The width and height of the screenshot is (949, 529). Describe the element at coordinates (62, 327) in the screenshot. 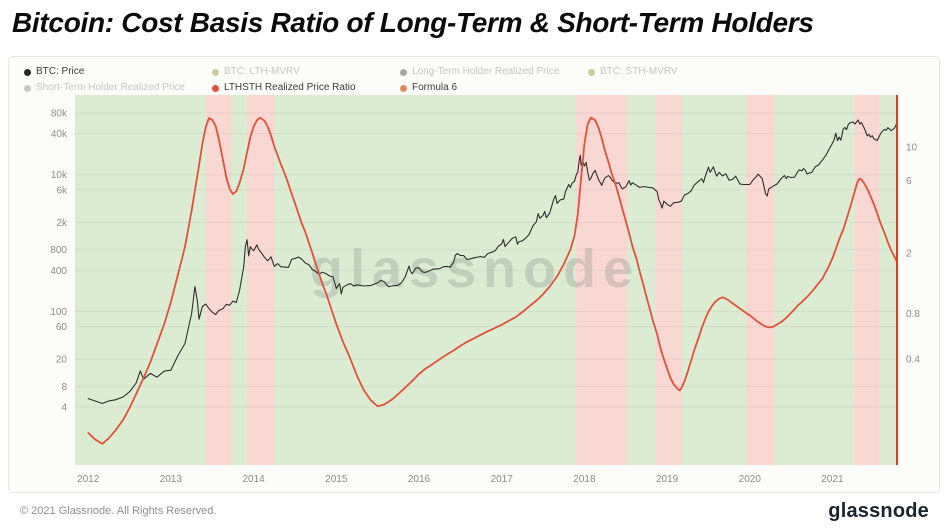

I see `left-axis-tick-label: 60` at that location.